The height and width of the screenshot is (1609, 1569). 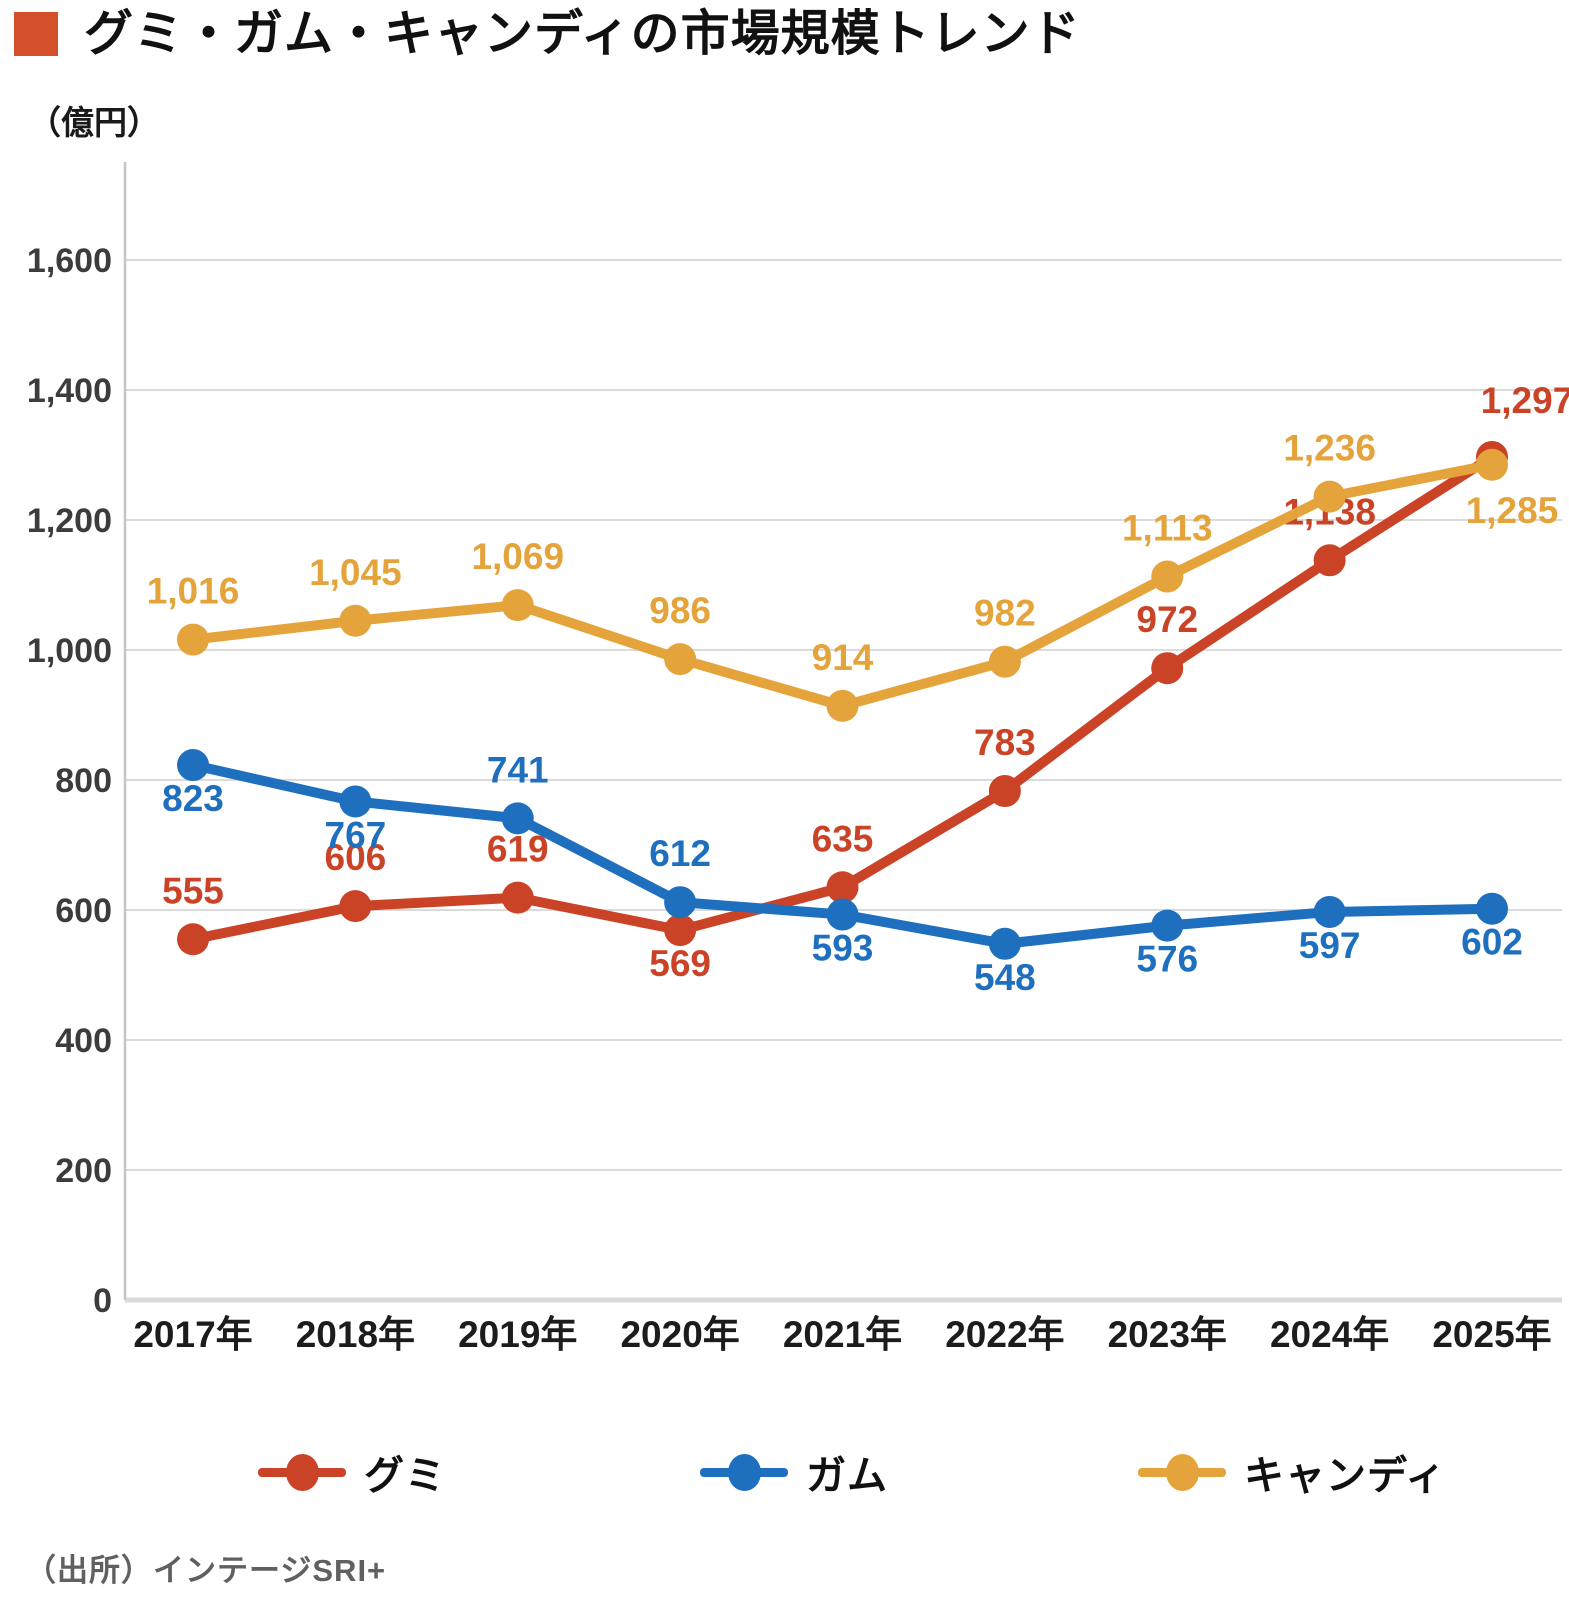 I want to click on value-label: 576, so click(x=1167, y=959).